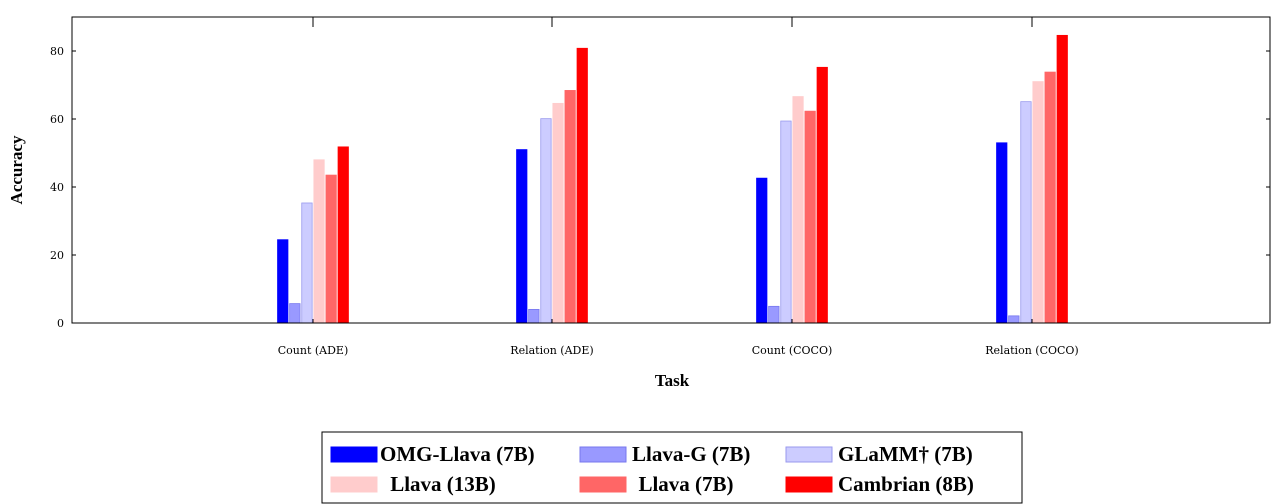  What do you see at coordinates (558, 213) in the screenshot?
I see `bar-s3-c1` at bounding box center [558, 213].